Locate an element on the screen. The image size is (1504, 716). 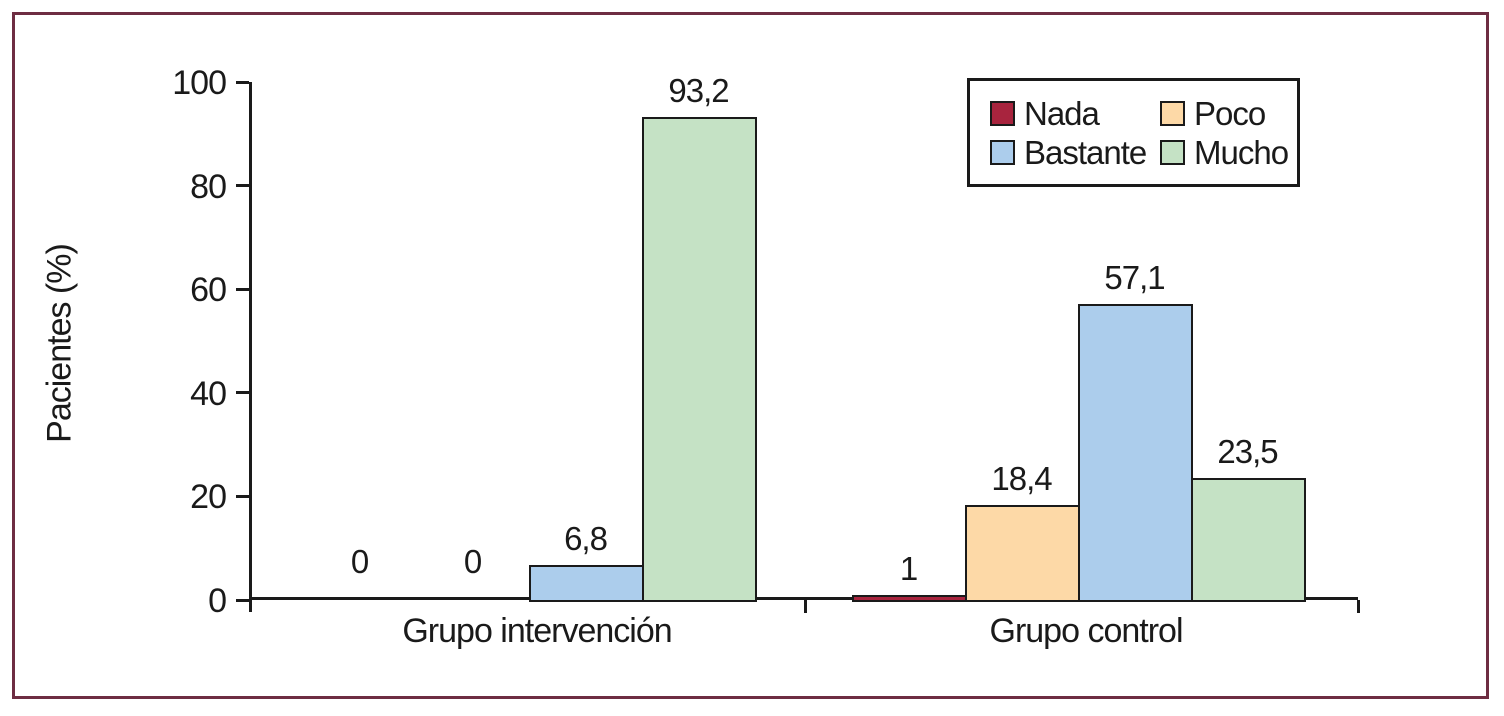
y-tick-label: 100 is located at coordinates (199, 83).